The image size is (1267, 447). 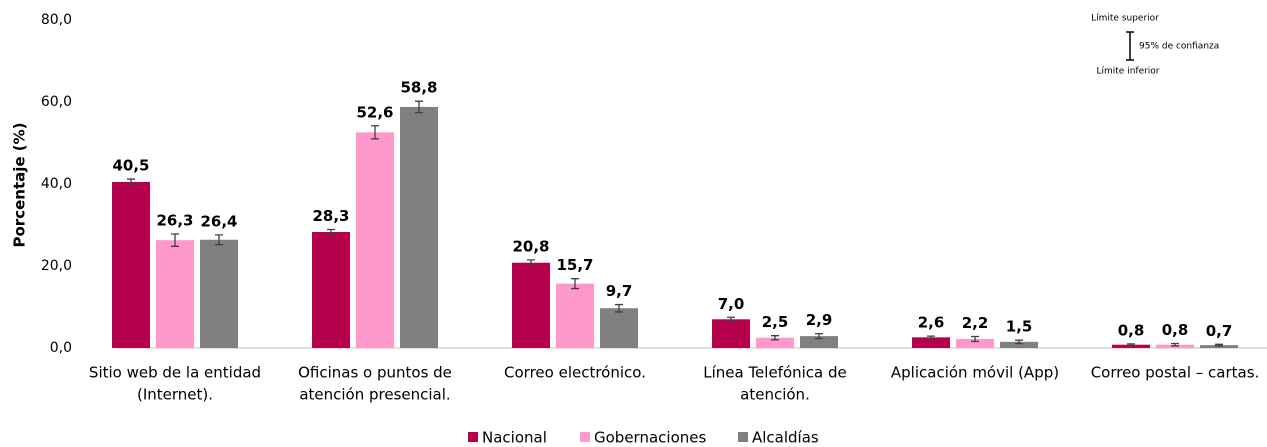 I want to click on annotation: 95% de confianza, so click(x=1179, y=47).